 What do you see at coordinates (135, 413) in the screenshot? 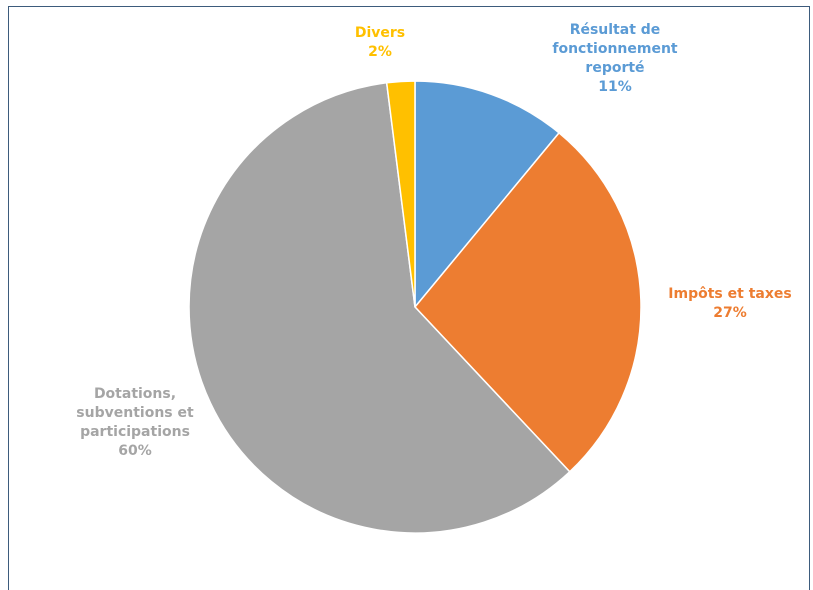
I see `slice-label-dotations-line-2: subventions et` at bounding box center [135, 413].